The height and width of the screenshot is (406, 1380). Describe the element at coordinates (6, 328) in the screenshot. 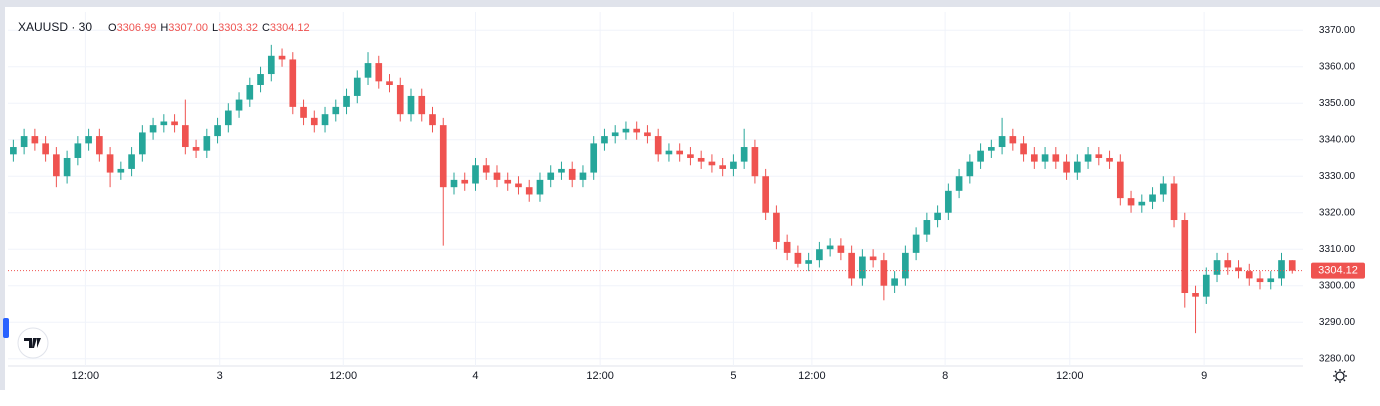

I see `side-tab` at that location.